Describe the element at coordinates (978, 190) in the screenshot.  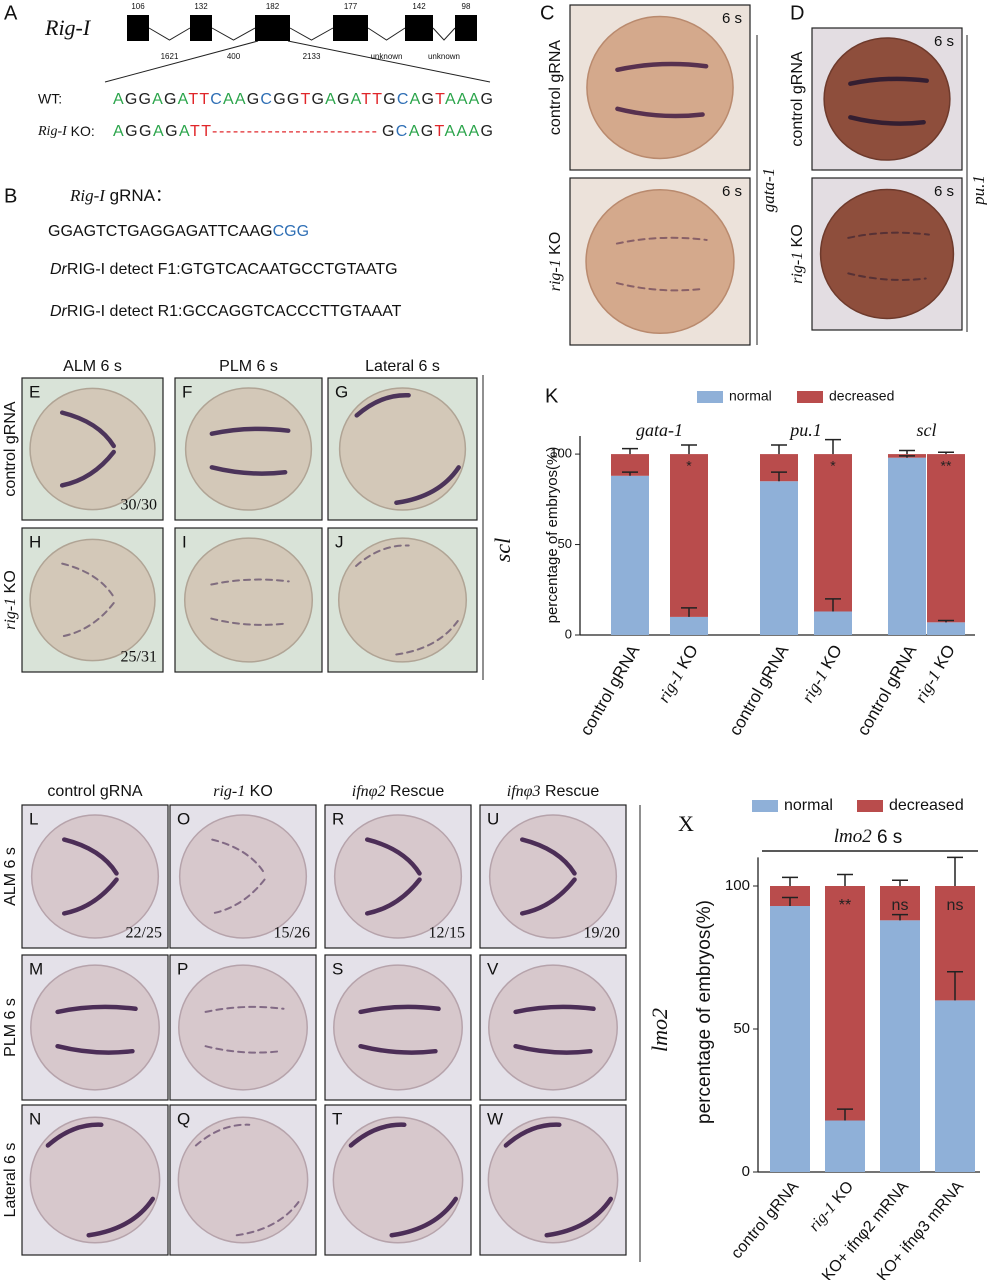
I see `gene-label: pu.1` at that location.